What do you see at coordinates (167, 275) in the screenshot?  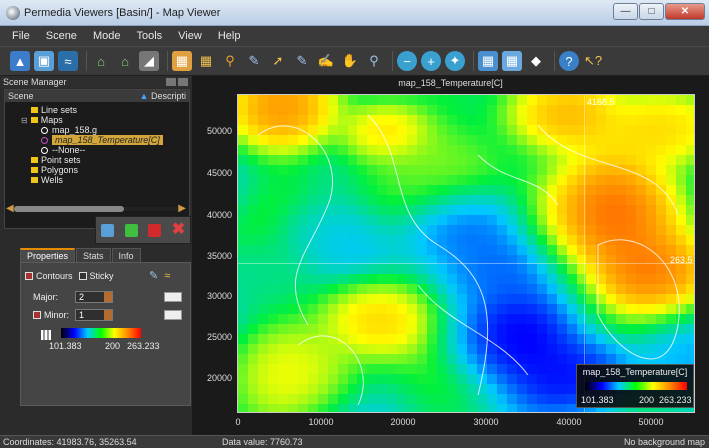 I see `contour-style-icon: ≈` at bounding box center [167, 275].